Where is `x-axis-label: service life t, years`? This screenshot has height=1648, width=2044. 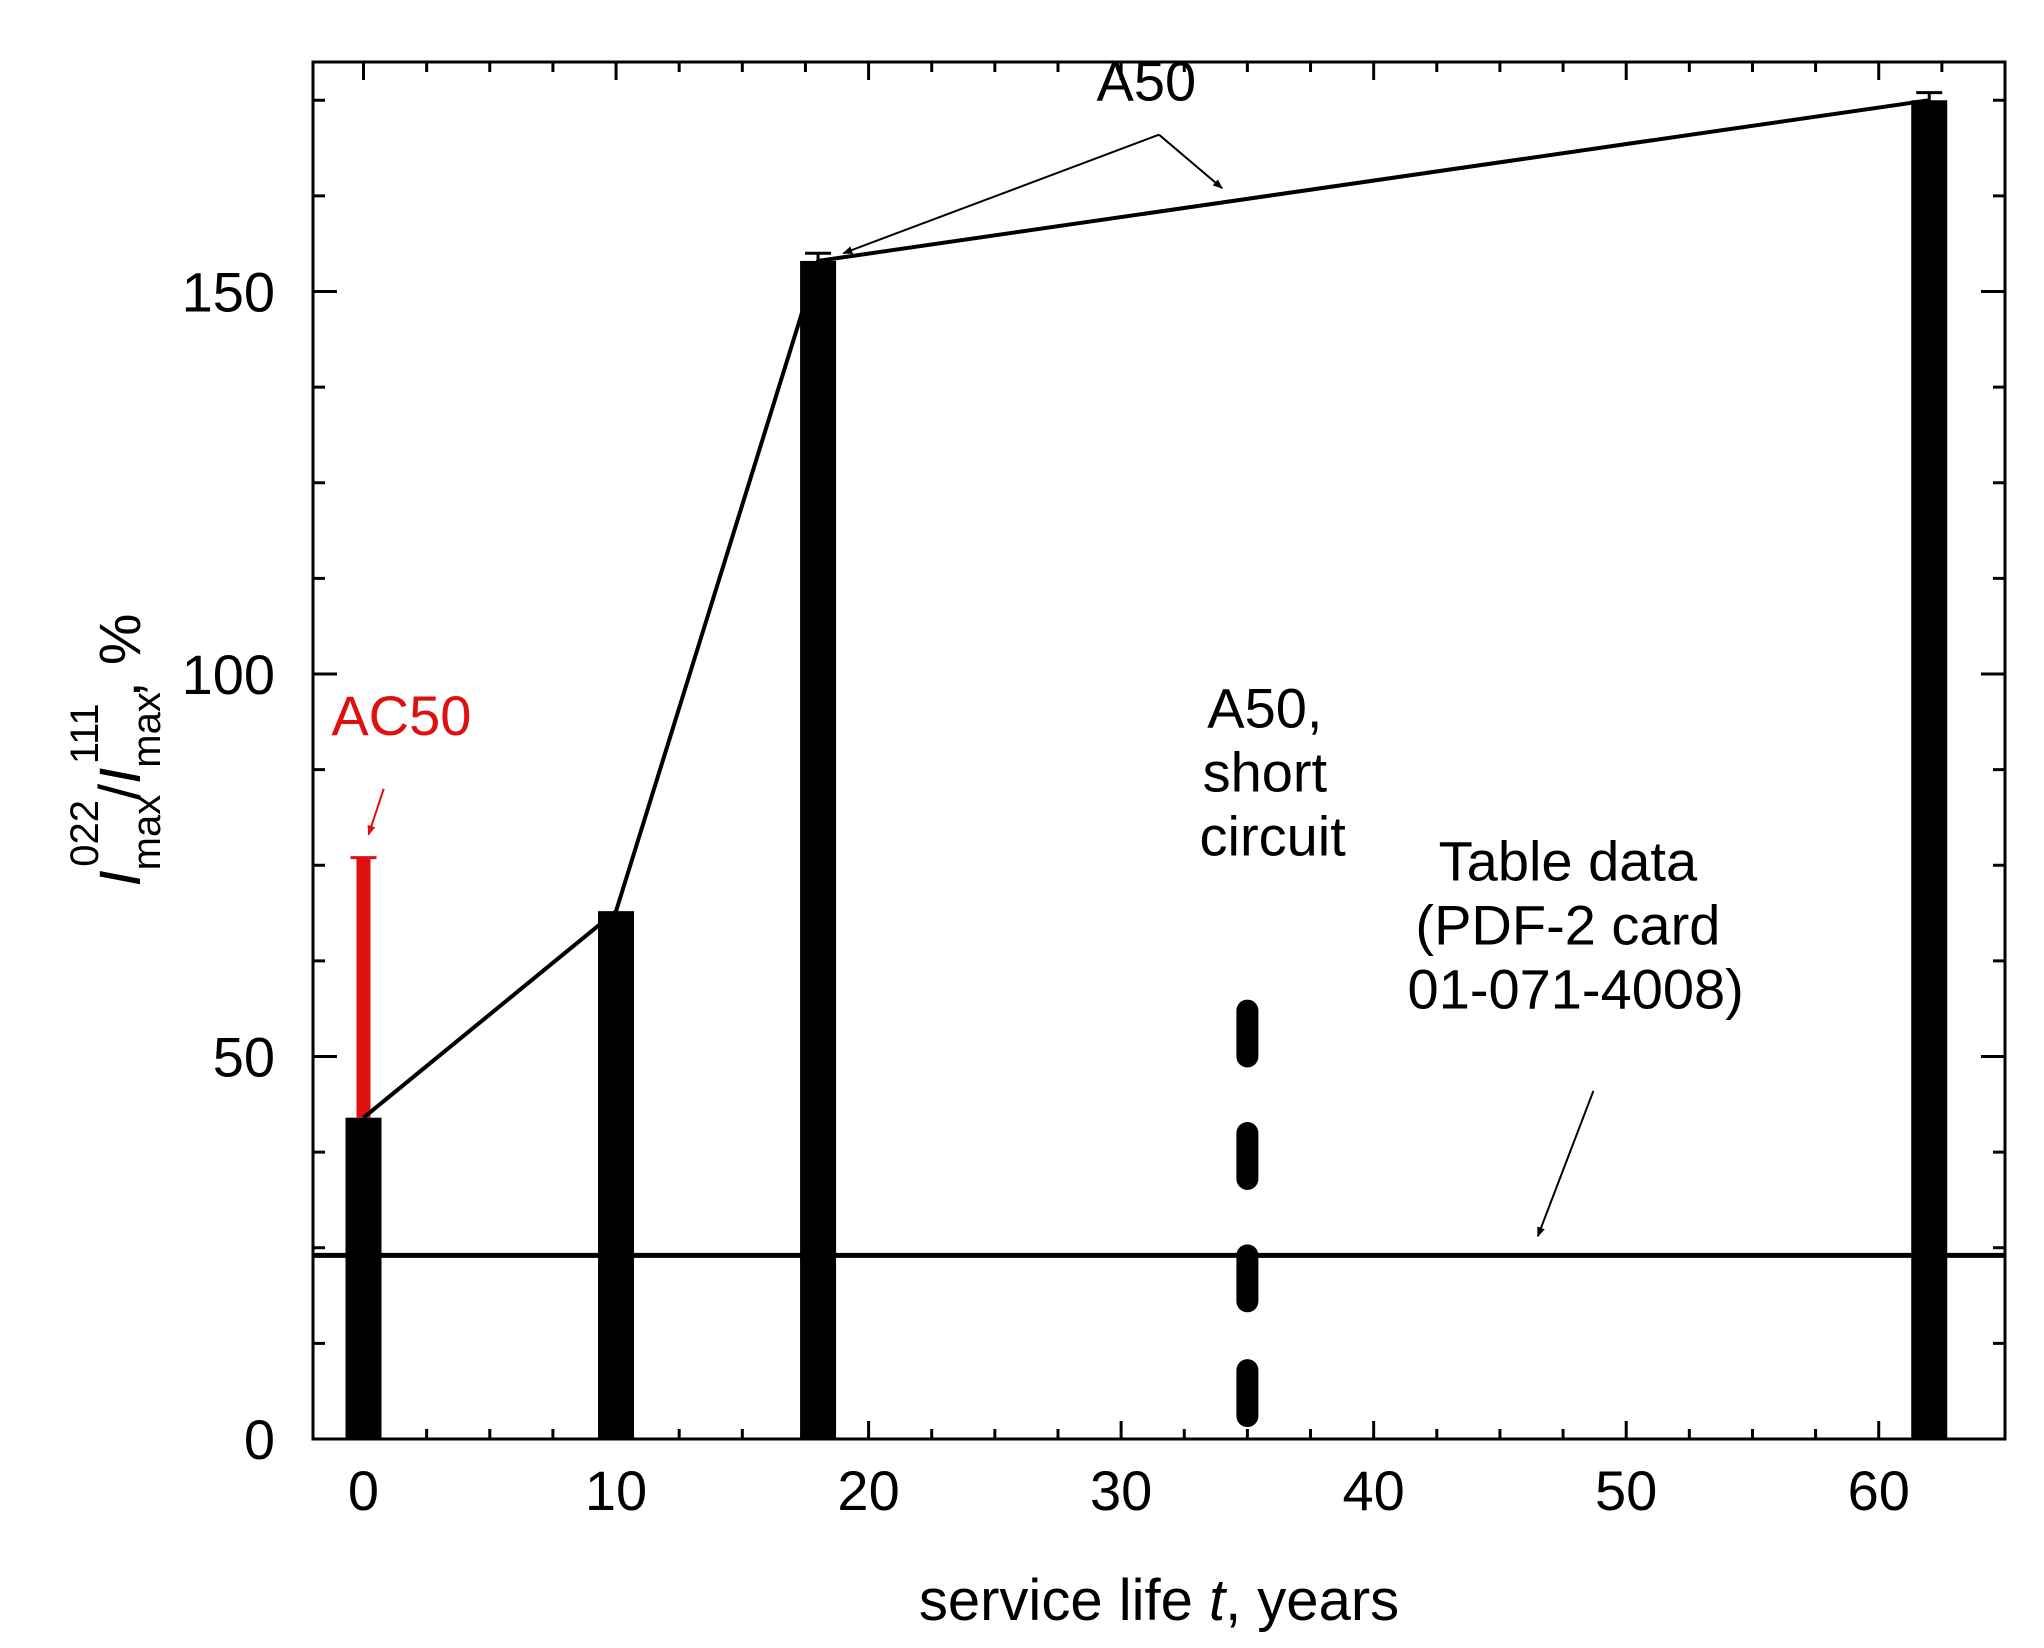
x-axis-label: service life t, years is located at coordinates (1159, 1600).